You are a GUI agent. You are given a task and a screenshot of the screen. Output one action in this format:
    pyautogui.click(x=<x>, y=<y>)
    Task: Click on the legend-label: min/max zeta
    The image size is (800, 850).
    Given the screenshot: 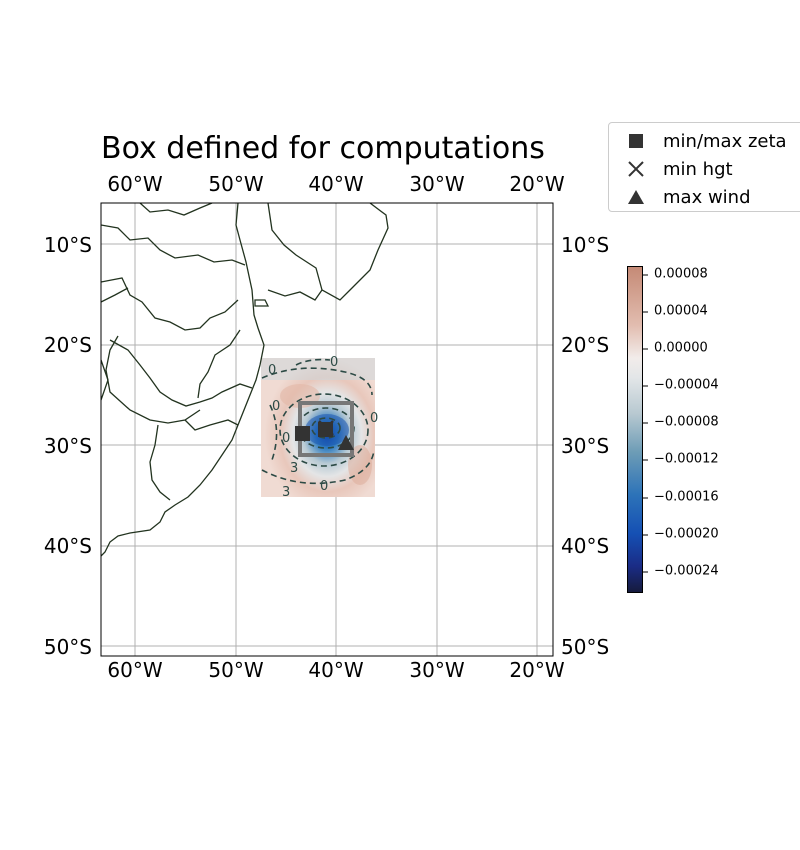 What is the action you would take?
    pyautogui.click(x=725, y=141)
    